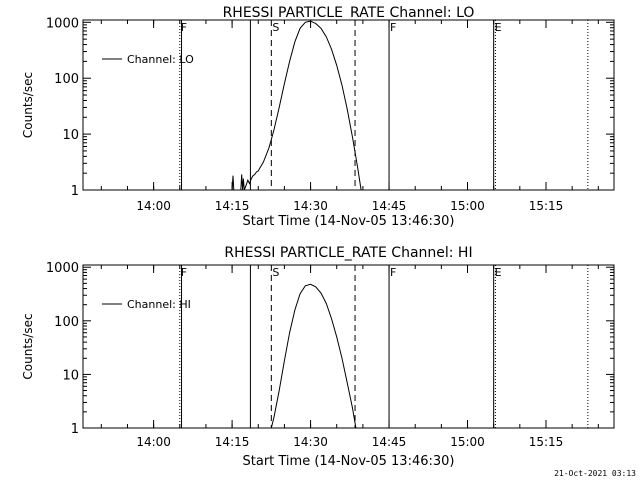 Image resolution: width=640 pixels, height=480 pixels. I want to click on chart-title: RHESSI PARTICLE_RATE Channel: LO, so click(349, 13).